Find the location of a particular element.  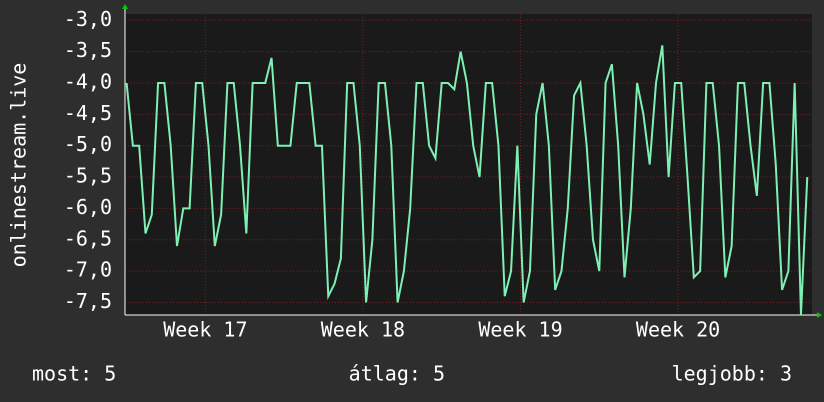

x-tick-label: Week 20 is located at coordinates (678, 330).